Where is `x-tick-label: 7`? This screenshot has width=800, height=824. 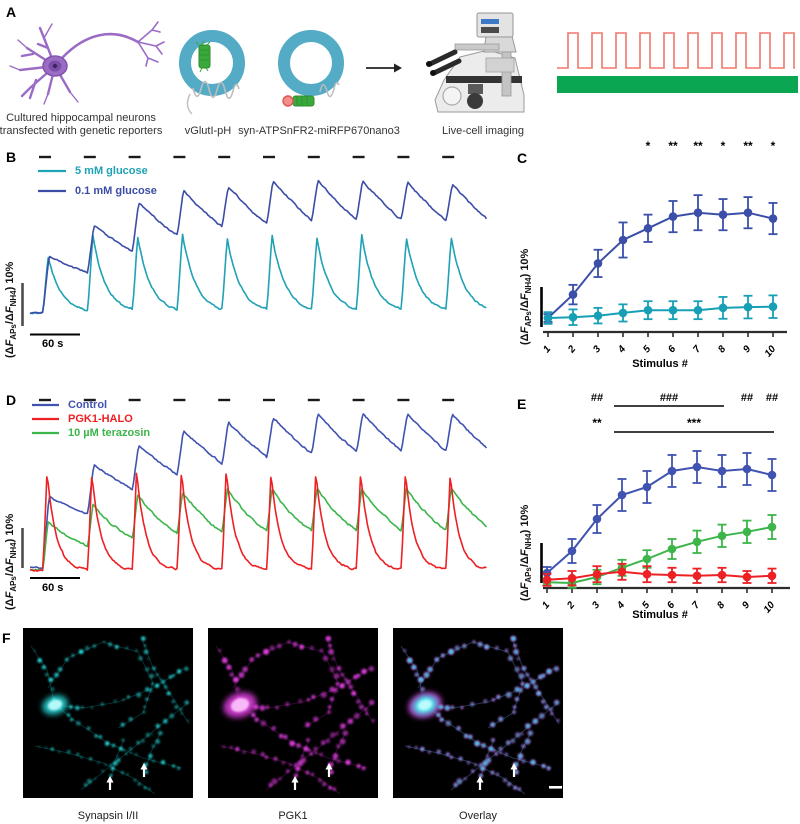 x-tick-label: 7 is located at coordinates (696, 606).